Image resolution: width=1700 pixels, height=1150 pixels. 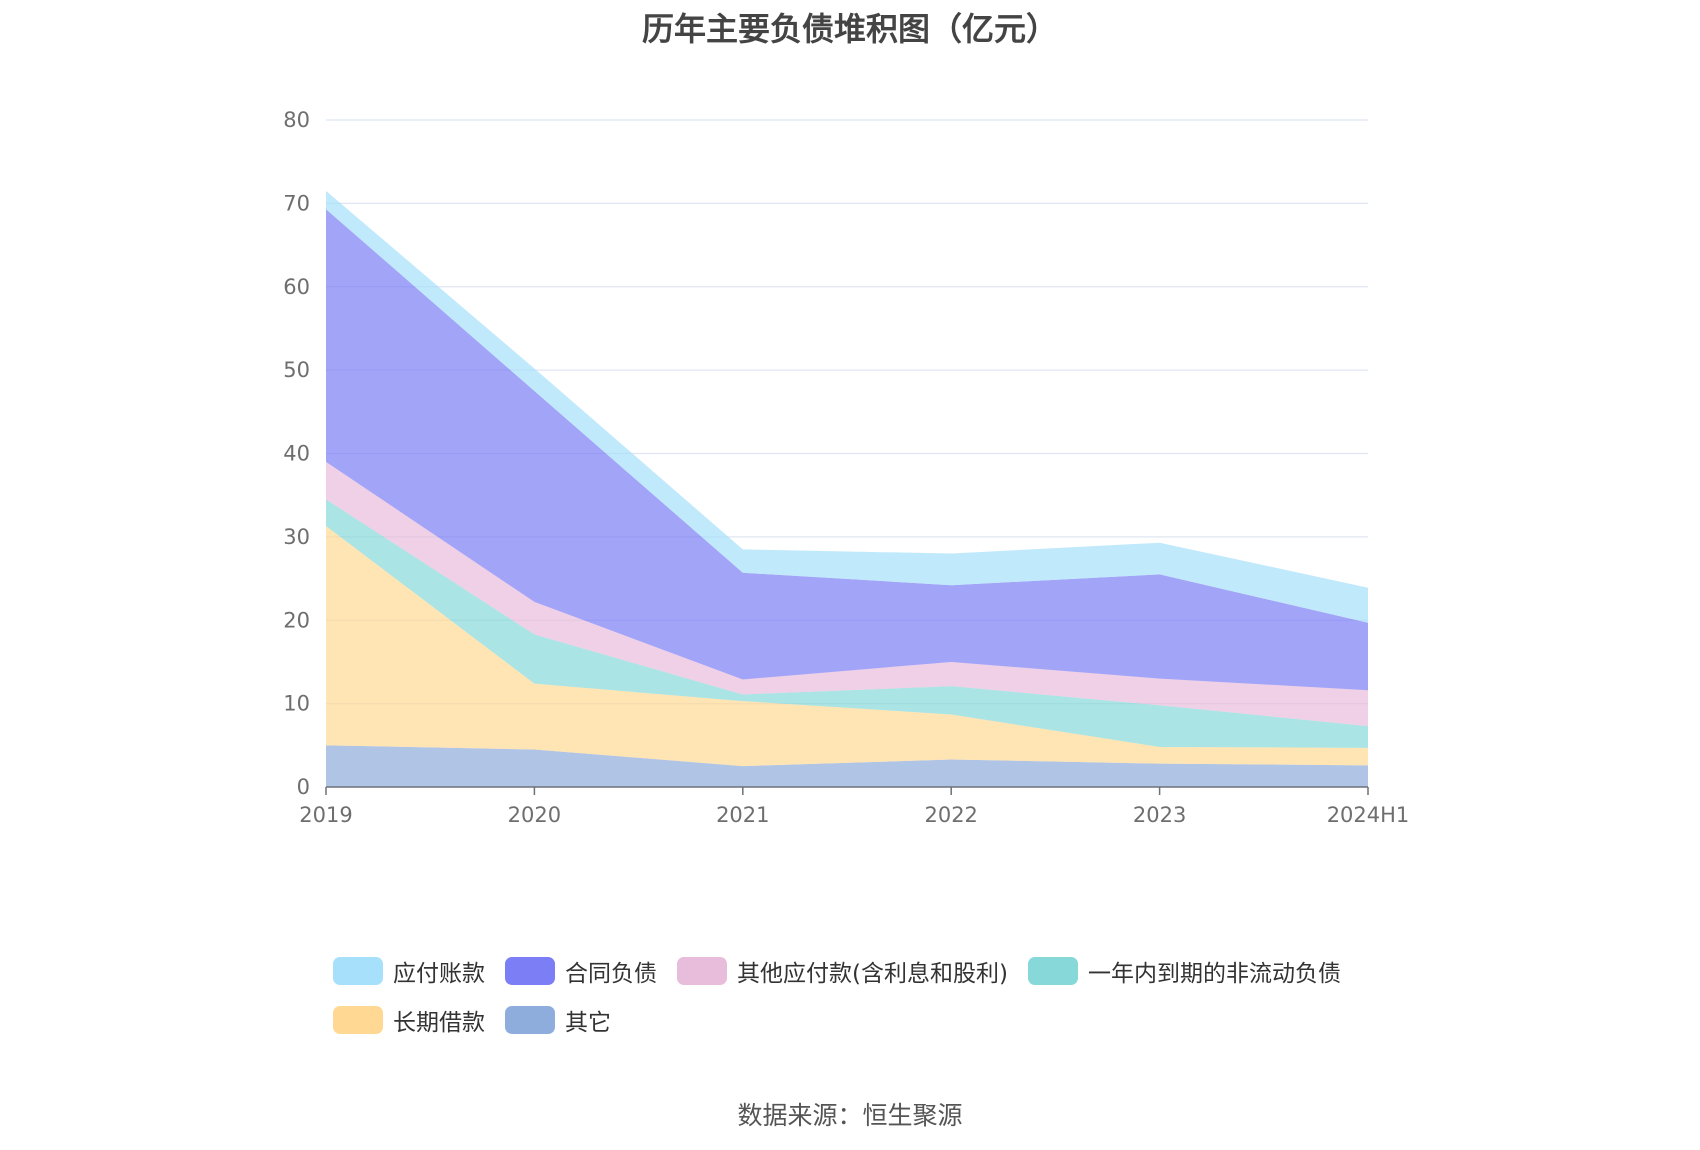 I want to click on y-tick-label: 20, so click(x=296, y=620).